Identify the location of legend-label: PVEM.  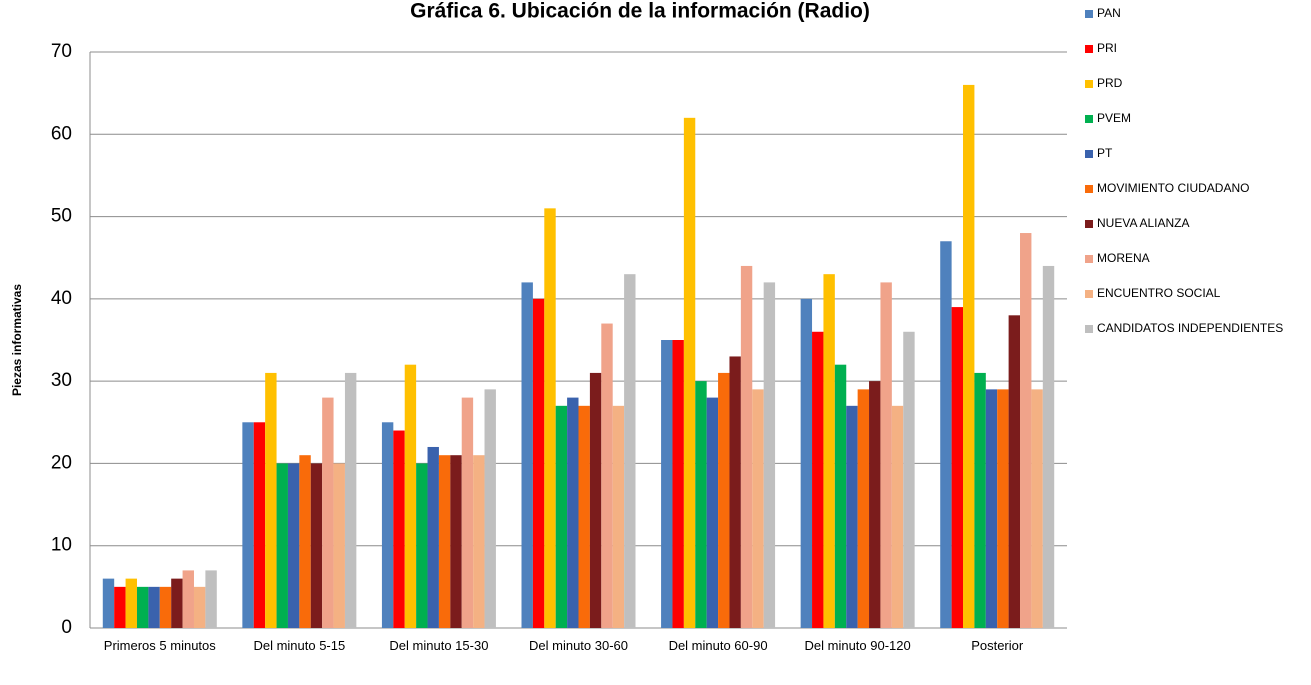
(1114, 118).